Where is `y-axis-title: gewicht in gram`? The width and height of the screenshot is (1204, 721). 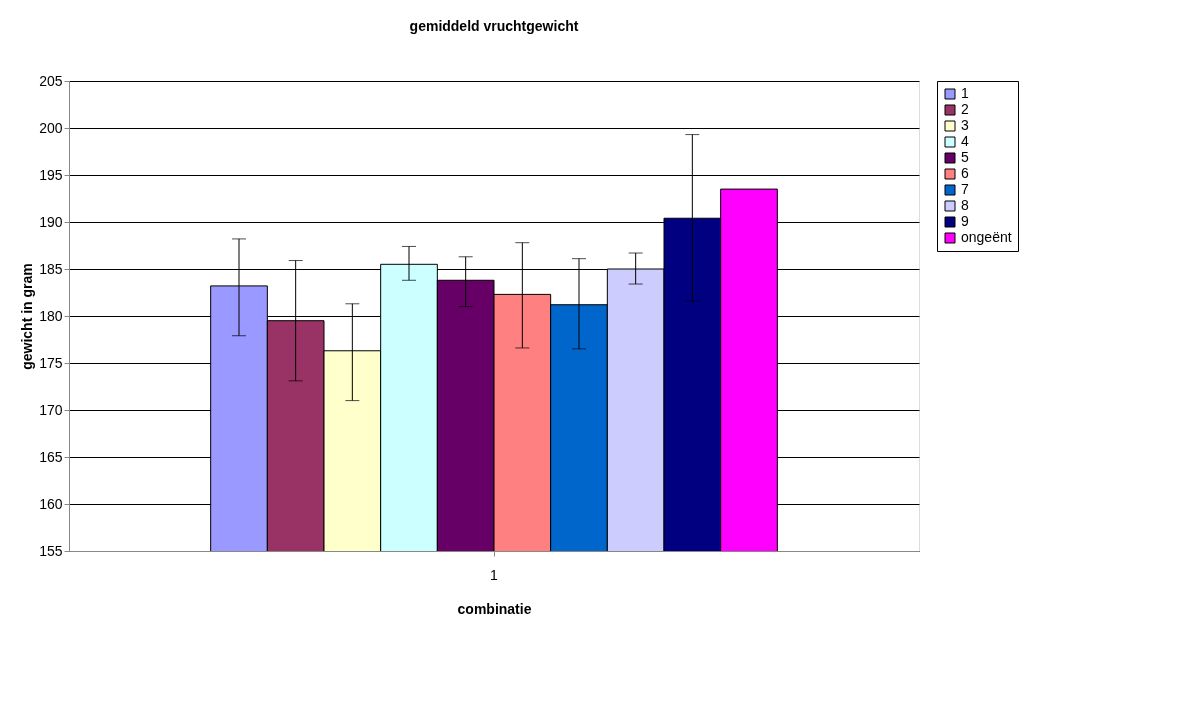 y-axis-title: gewicht in gram is located at coordinates (27, 316).